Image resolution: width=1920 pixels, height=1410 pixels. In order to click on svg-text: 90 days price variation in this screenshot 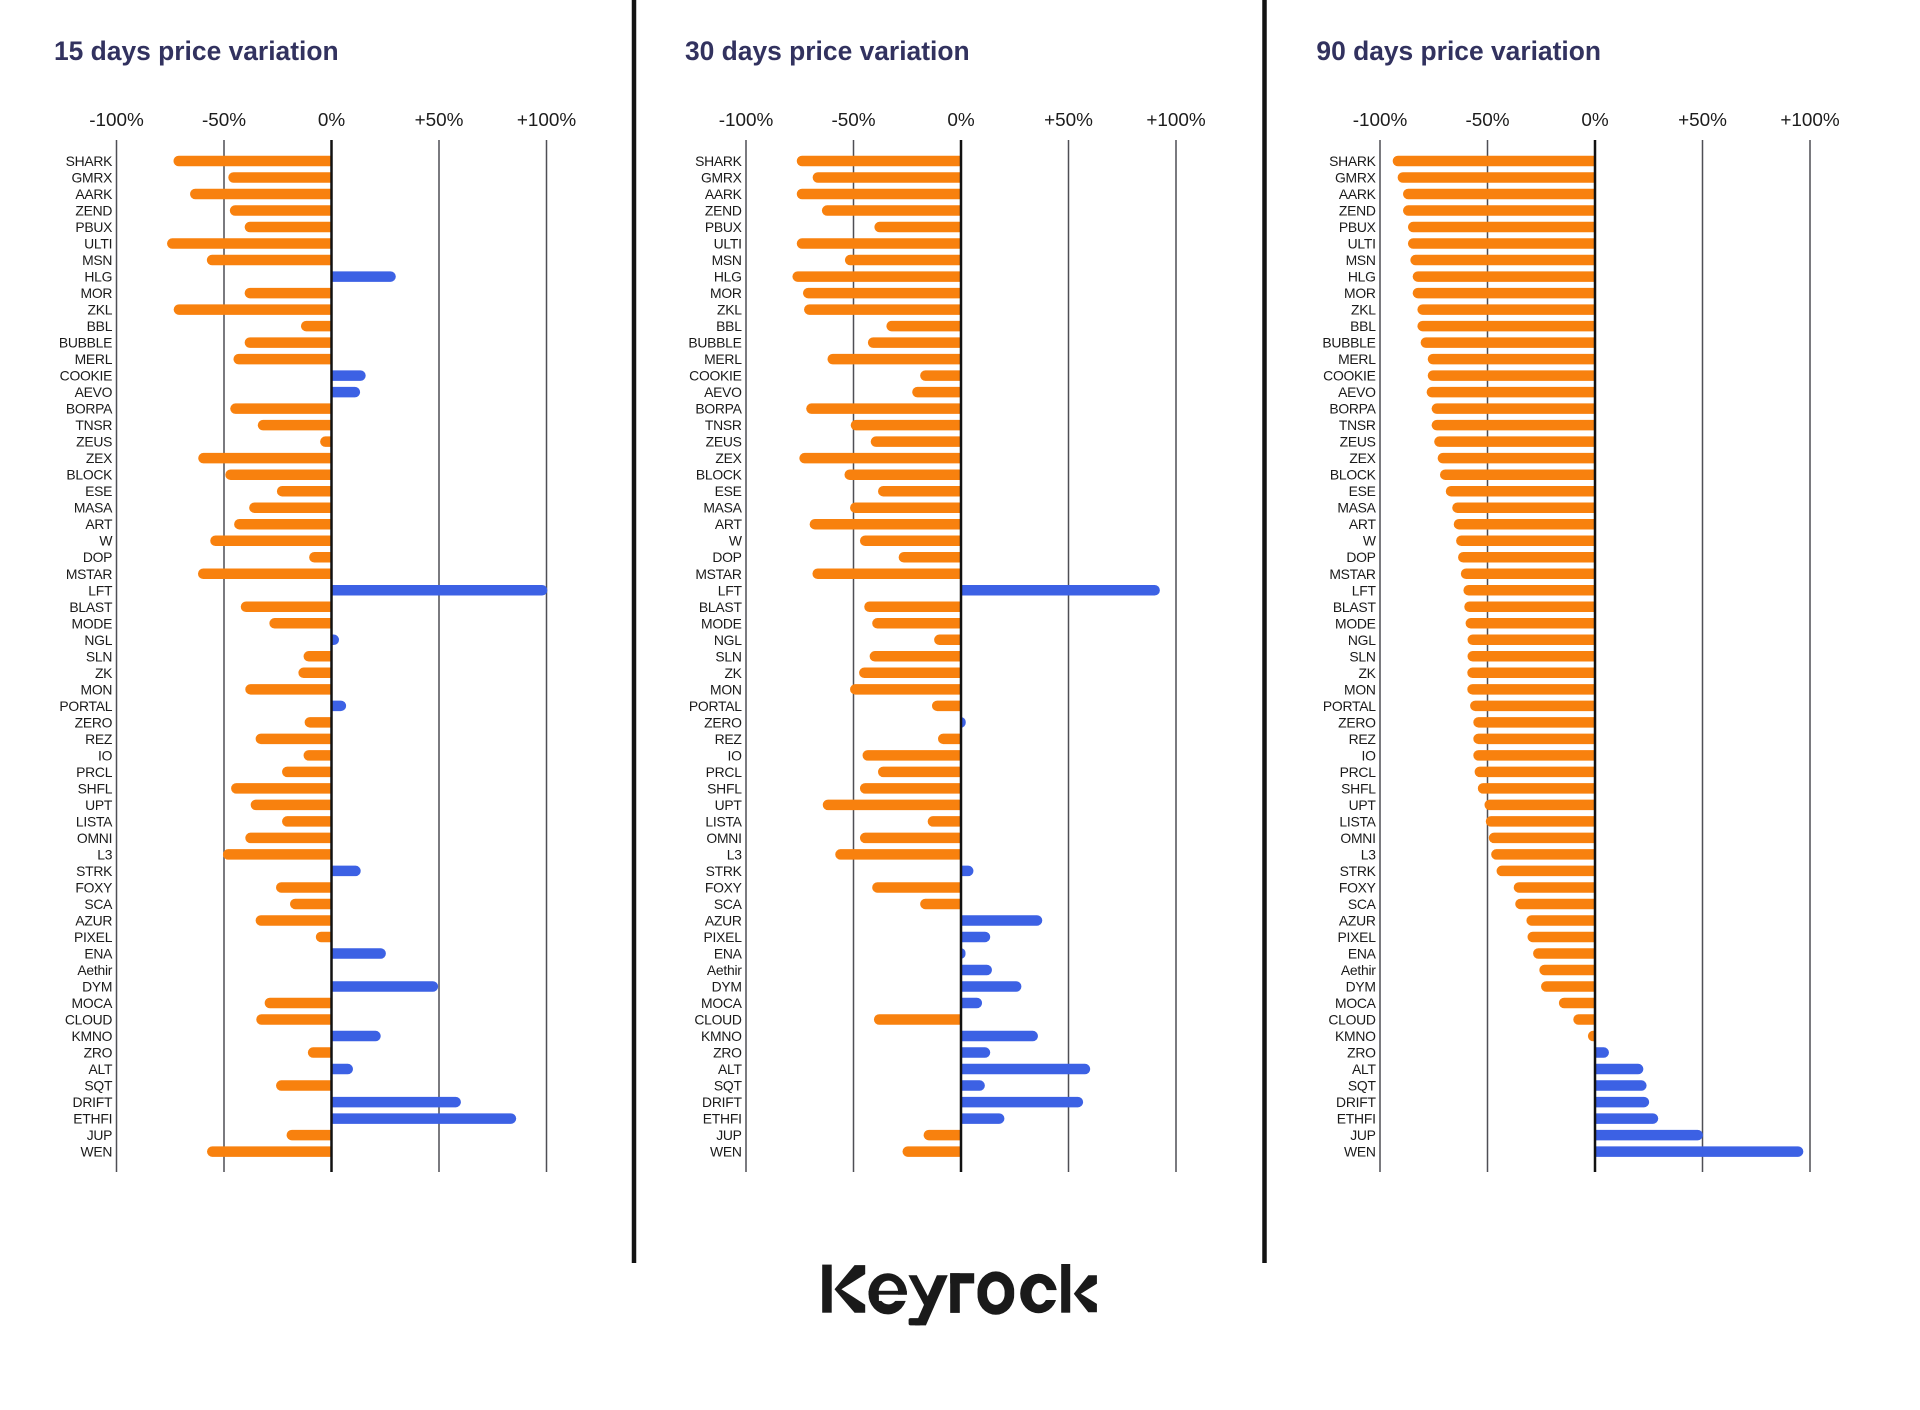, I will do `click(1458, 51)`.